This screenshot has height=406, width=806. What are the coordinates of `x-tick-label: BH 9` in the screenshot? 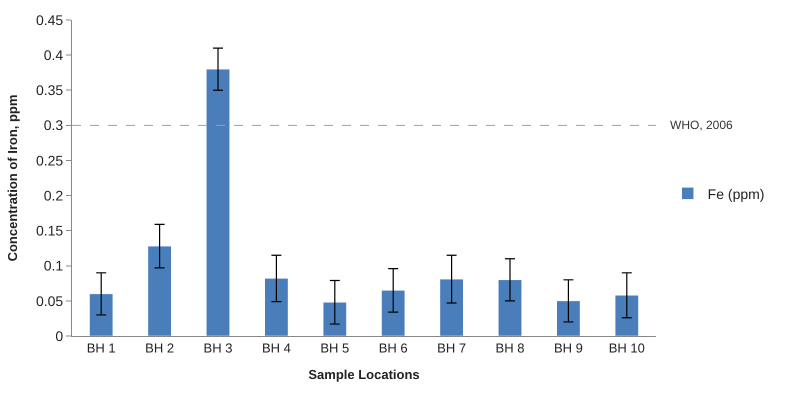 It's located at (568, 348).